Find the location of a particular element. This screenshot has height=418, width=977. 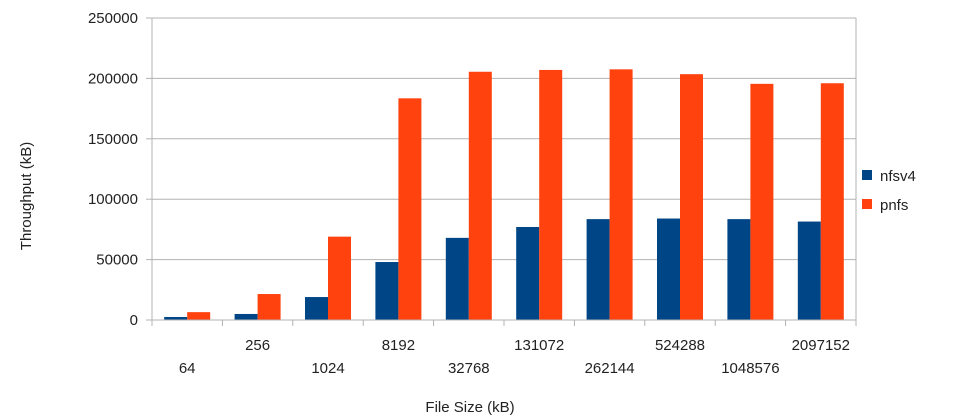

x-tick-label: 256 is located at coordinates (257, 345).